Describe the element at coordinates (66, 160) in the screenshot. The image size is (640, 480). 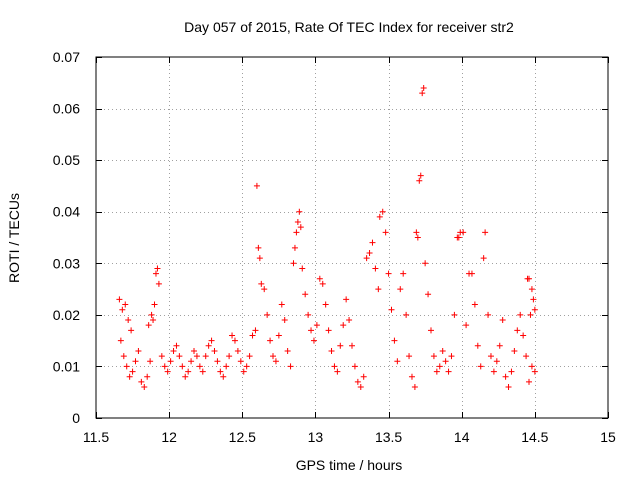
I see `y-tick-label: 0.05` at that location.